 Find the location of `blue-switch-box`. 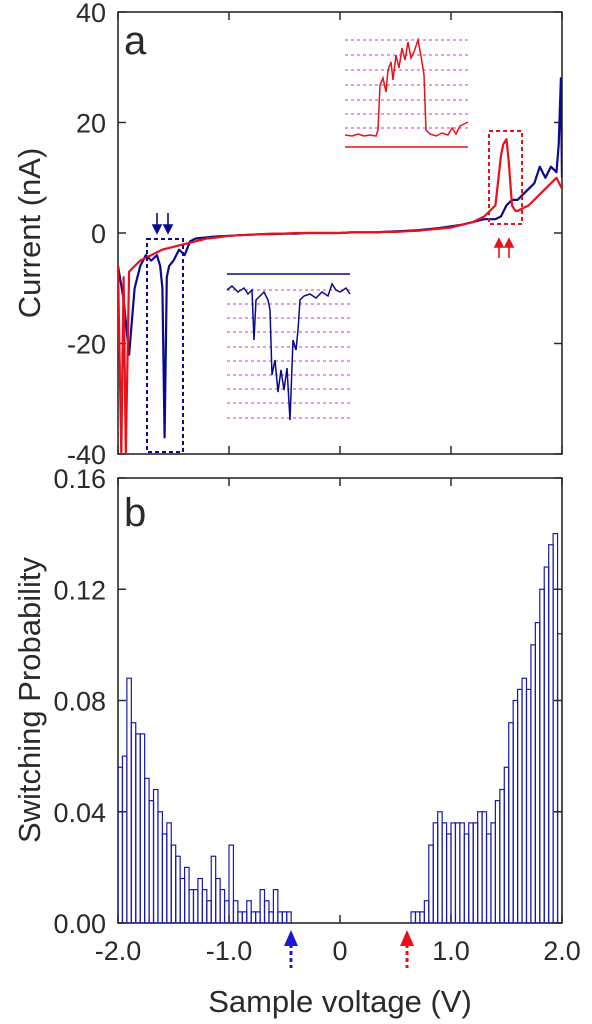

blue-switch-box is located at coordinates (165, 345).